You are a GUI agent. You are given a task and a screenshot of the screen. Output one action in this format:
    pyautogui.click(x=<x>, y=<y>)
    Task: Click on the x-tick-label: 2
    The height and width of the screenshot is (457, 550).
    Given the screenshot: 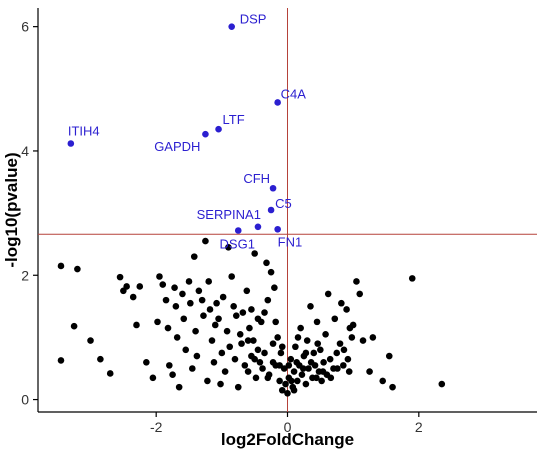 What is the action you would take?
    pyautogui.click(x=419, y=427)
    